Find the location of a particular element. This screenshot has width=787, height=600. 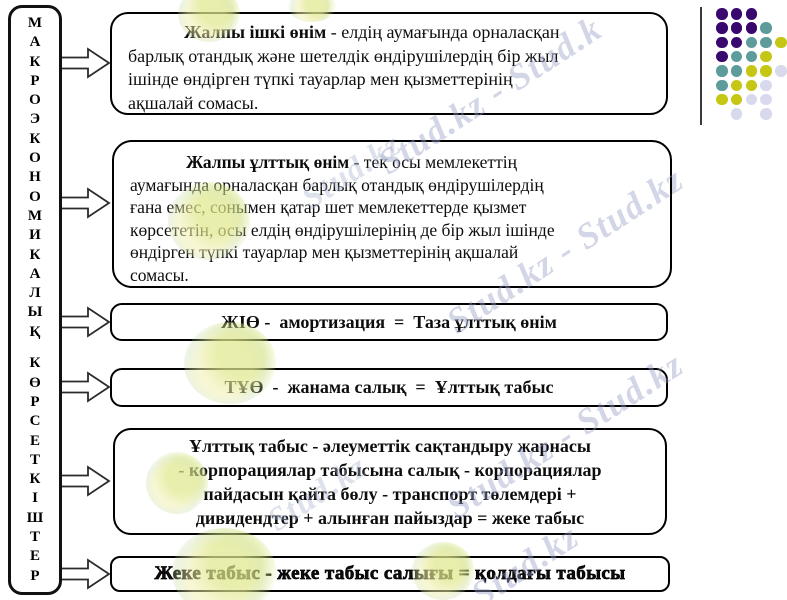

sidebar-letter: І is located at coordinates (35, 498).